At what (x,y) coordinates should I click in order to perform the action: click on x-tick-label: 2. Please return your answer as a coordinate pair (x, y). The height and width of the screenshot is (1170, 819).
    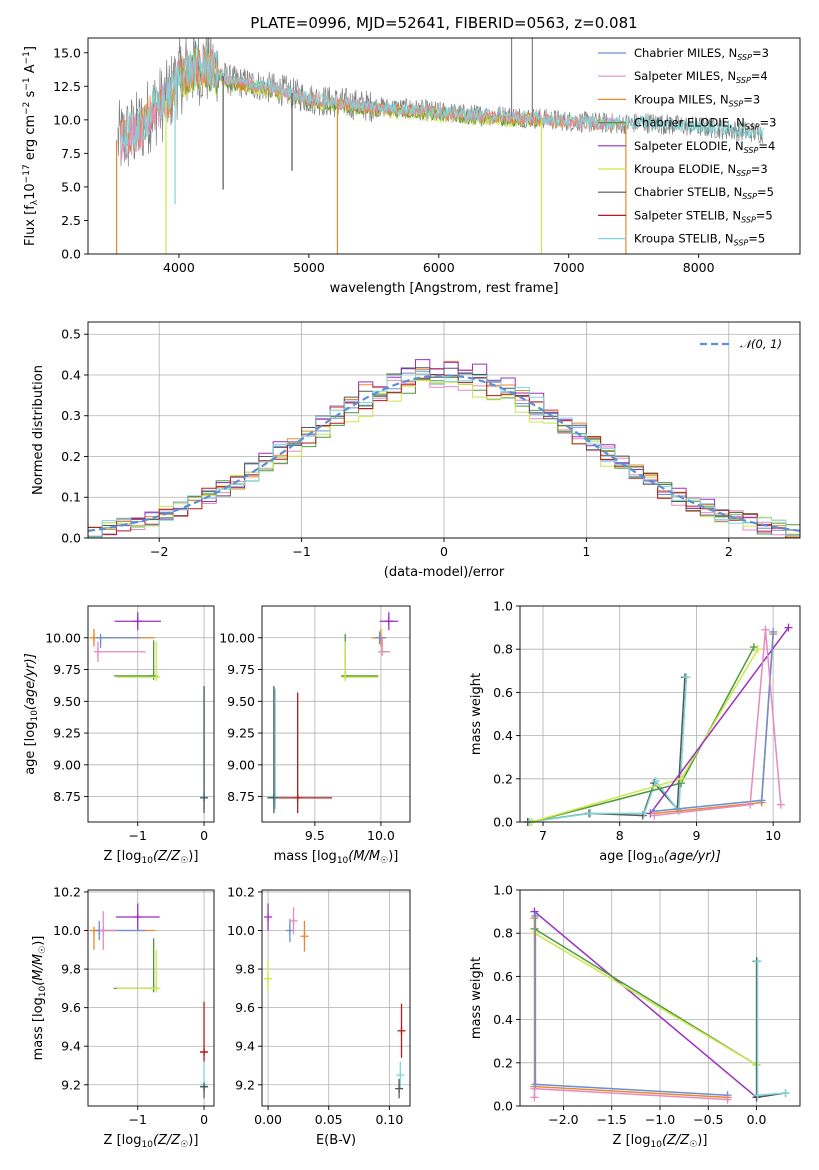
    Looking at the image, I should click on (729, 551).